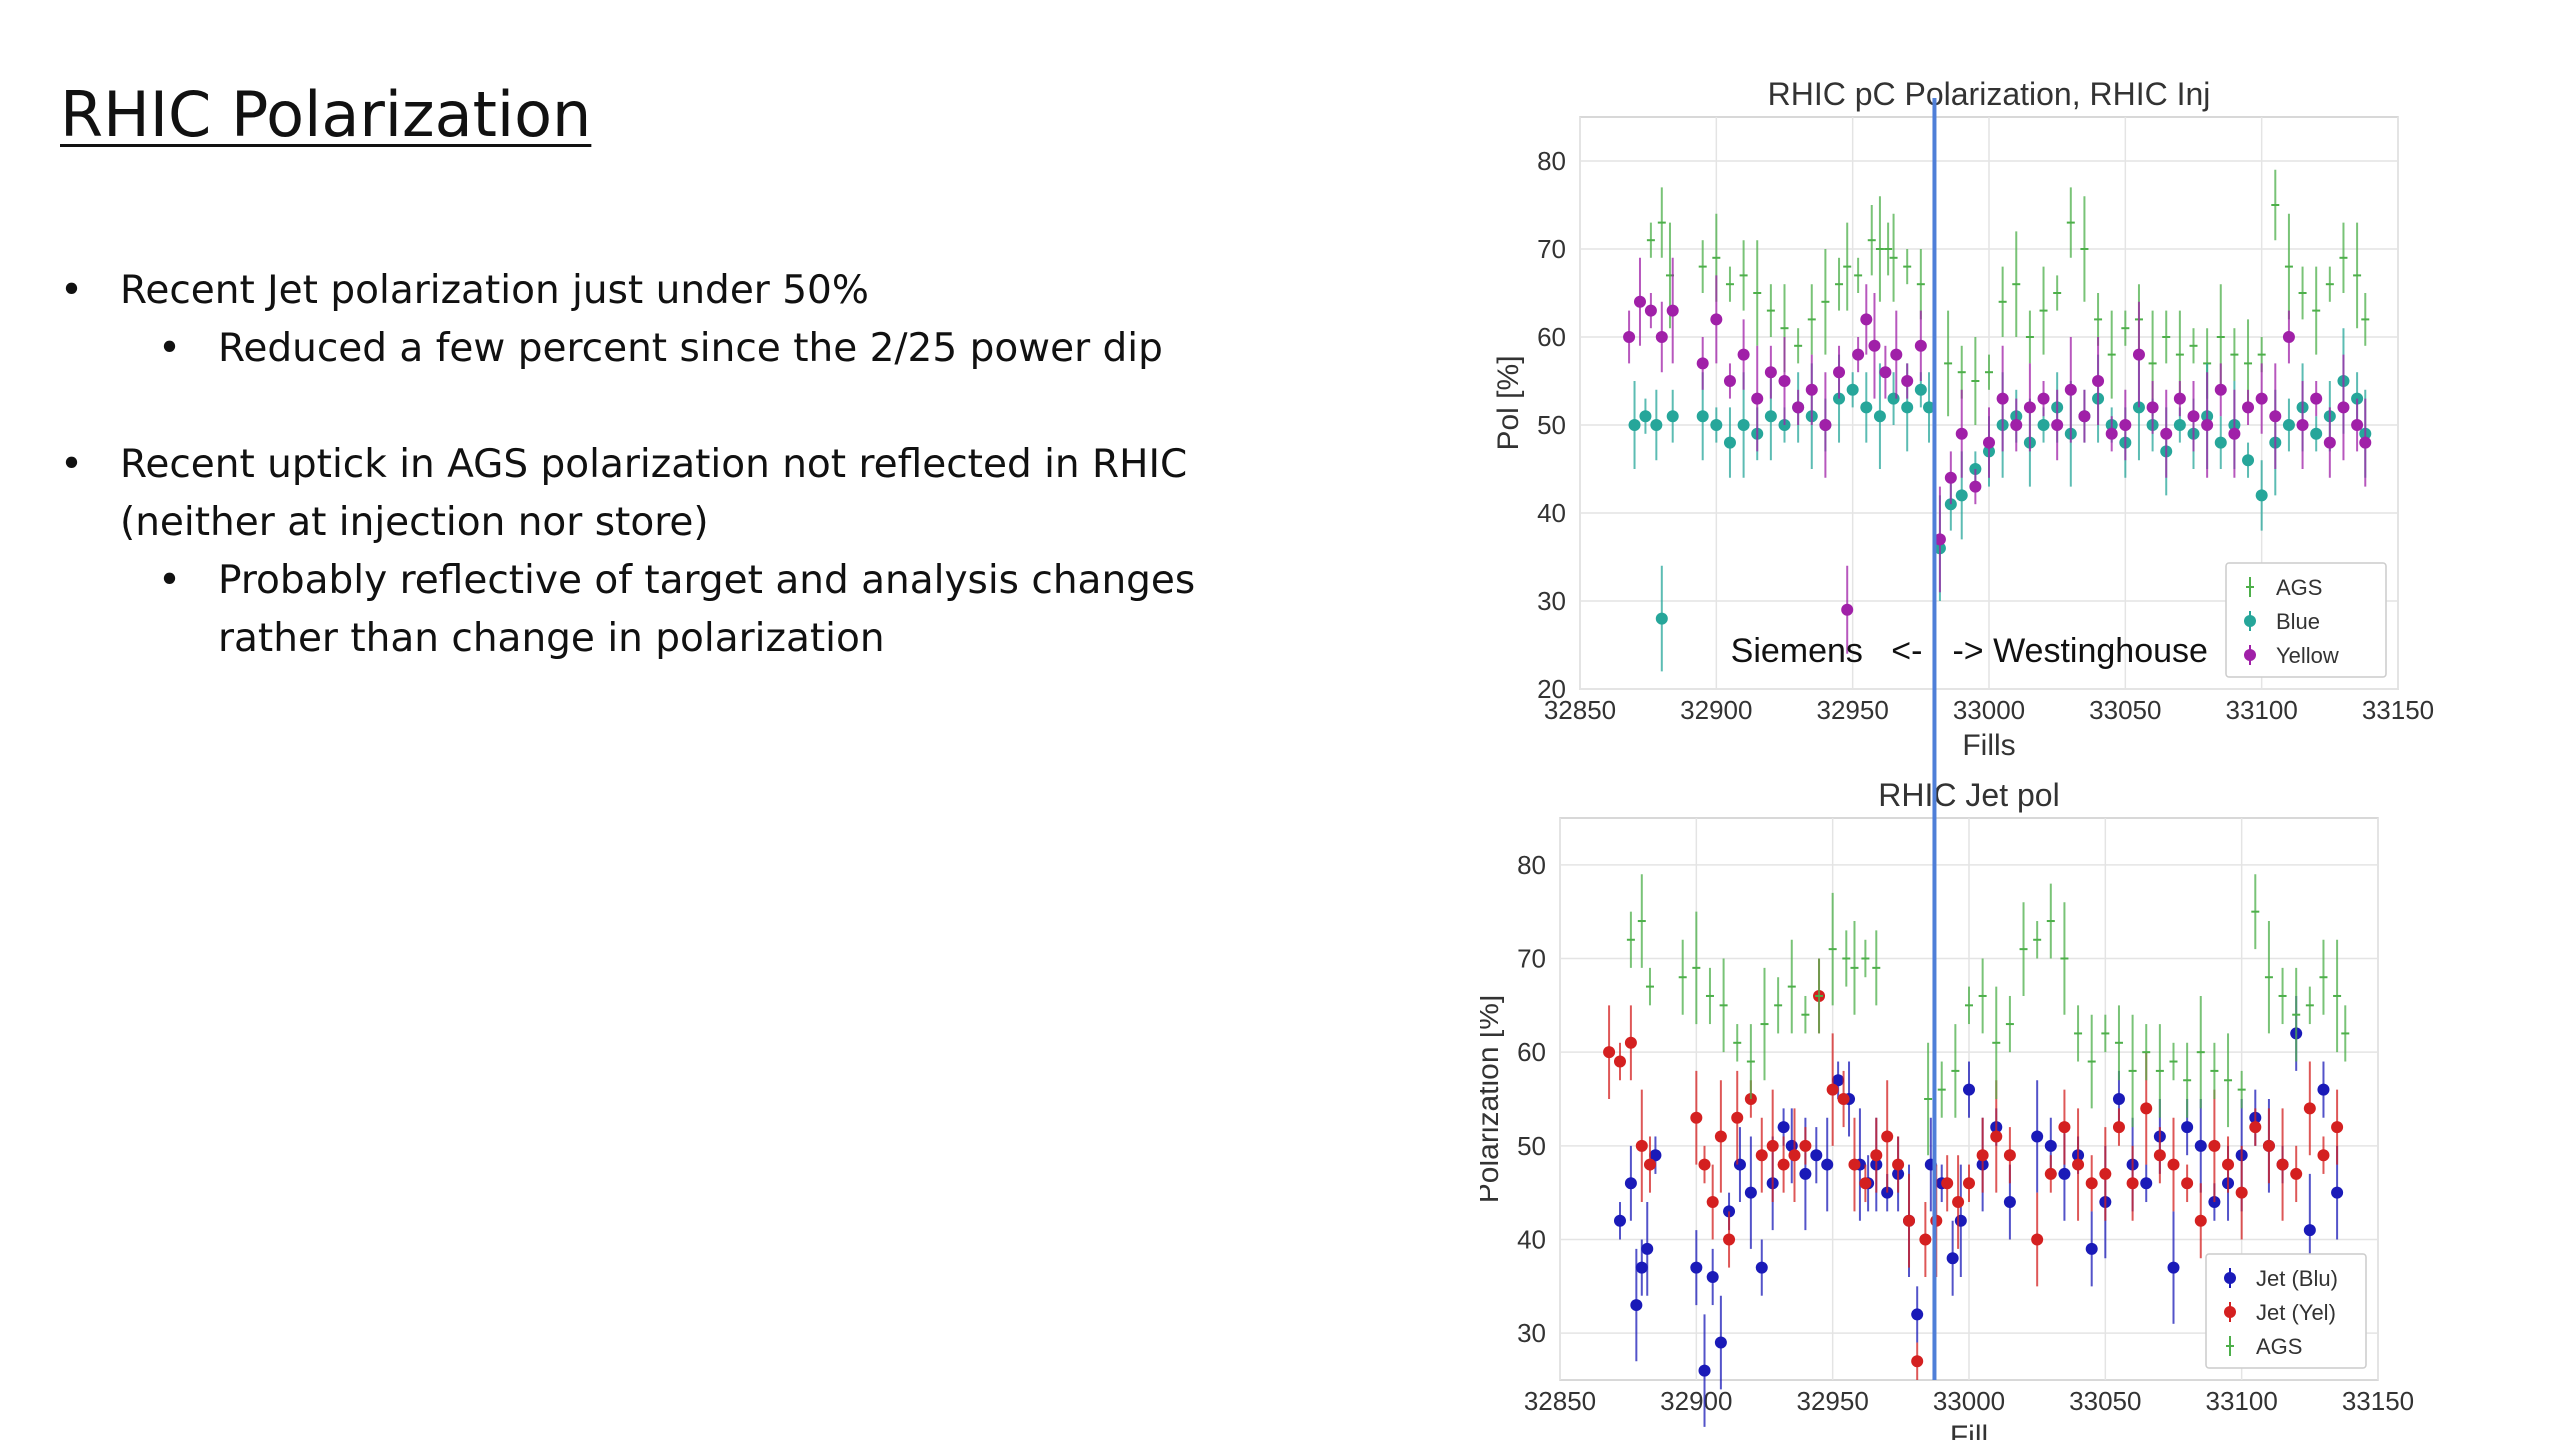  Describe the element at coordinates (2299, 587) in the screenshot. I see `legend-label: AGS` at that location.